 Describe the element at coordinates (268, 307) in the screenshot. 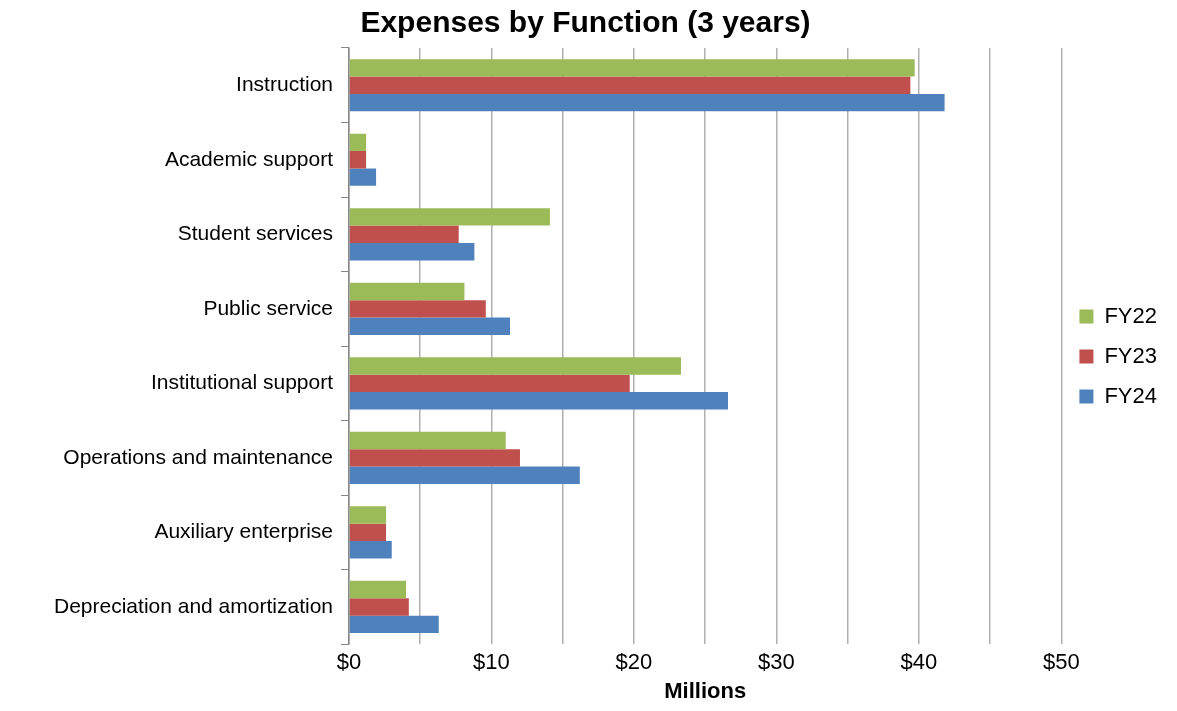

I see `y-tick-label: Public service` at that location.